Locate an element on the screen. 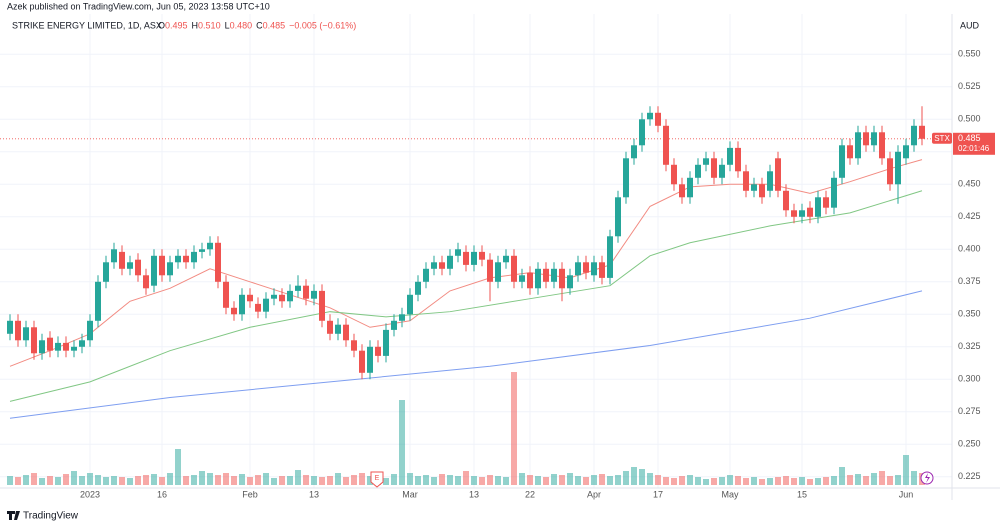  event-e: E is located at coordinates (377, 479).